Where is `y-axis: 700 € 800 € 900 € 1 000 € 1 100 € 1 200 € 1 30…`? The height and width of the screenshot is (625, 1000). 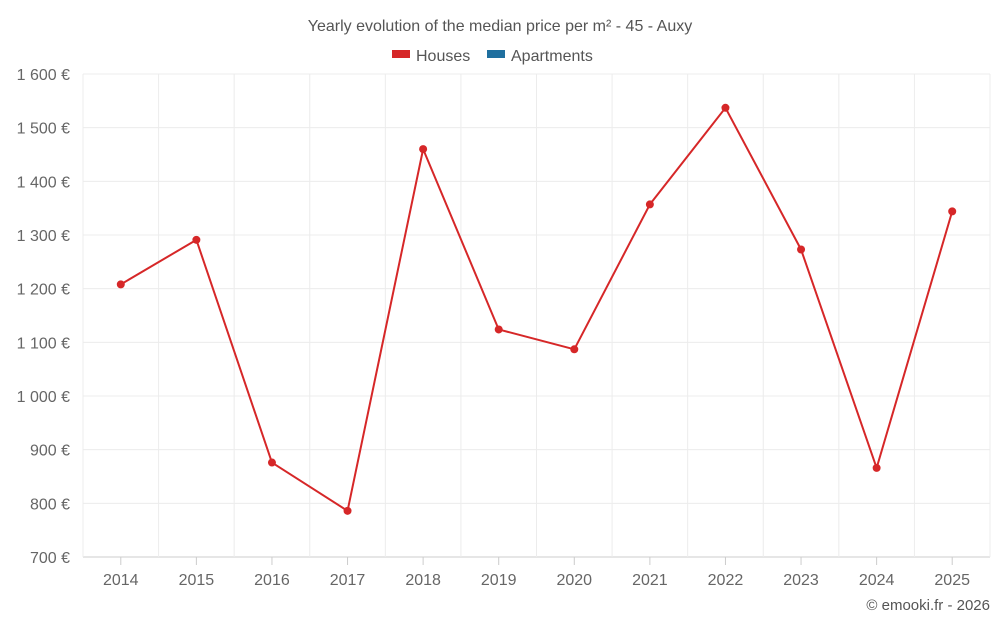
y-axis: 700 € 800 € 900 € 1 000 € 1 100 € 1 200 € 1 30… is located at coordinates (43, 317).